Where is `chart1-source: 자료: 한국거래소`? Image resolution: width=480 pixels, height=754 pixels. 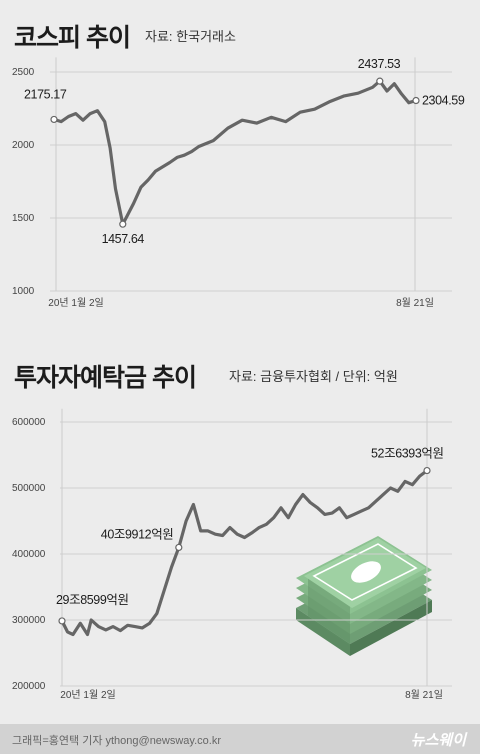 chart1-source: 자료: 한국거래소 is located at coordinates (190, 36).